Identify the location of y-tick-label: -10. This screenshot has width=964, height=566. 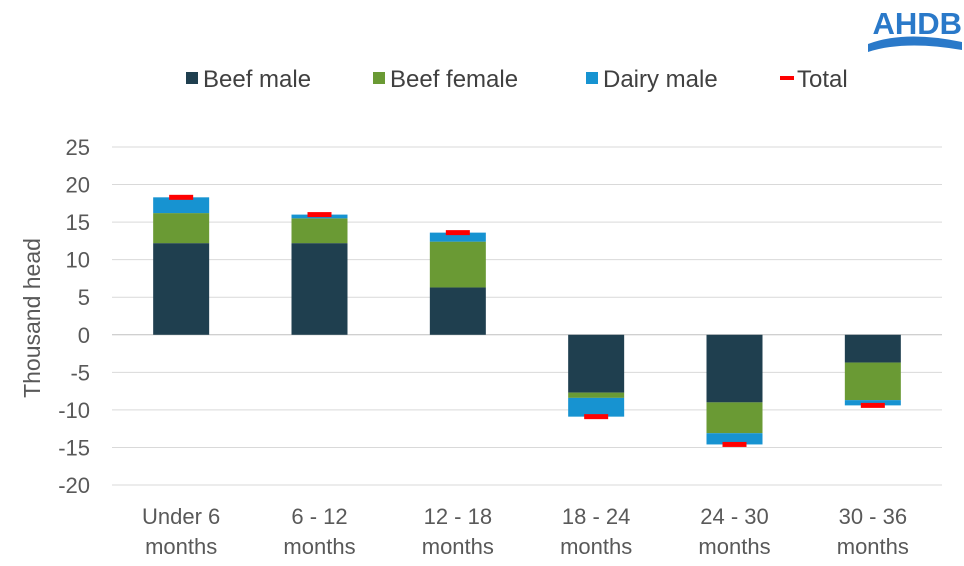
(74, 410).